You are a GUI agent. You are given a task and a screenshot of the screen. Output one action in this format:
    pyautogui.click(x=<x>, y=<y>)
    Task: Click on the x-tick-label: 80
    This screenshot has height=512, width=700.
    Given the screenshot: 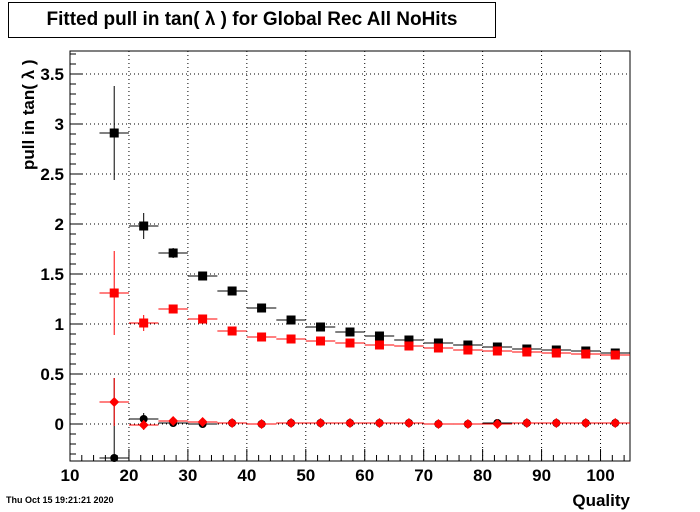 What is the action you would take?
    pyautogui.click(x=482, y=475)
    